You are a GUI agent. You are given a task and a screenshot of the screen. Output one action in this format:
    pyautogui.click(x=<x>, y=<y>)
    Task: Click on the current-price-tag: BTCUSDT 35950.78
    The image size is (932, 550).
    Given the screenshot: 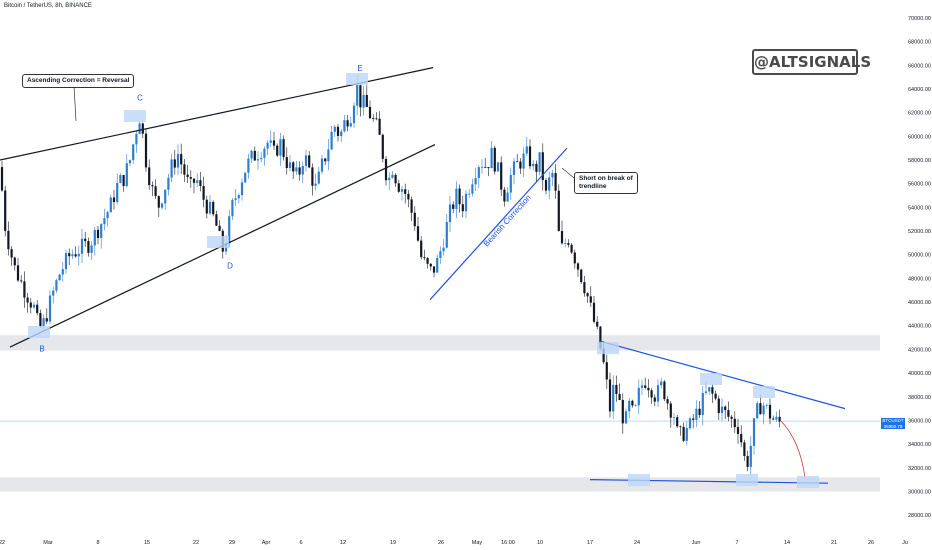 What is the action you would take?
    pyautogui.click(x=893, y=423)
    